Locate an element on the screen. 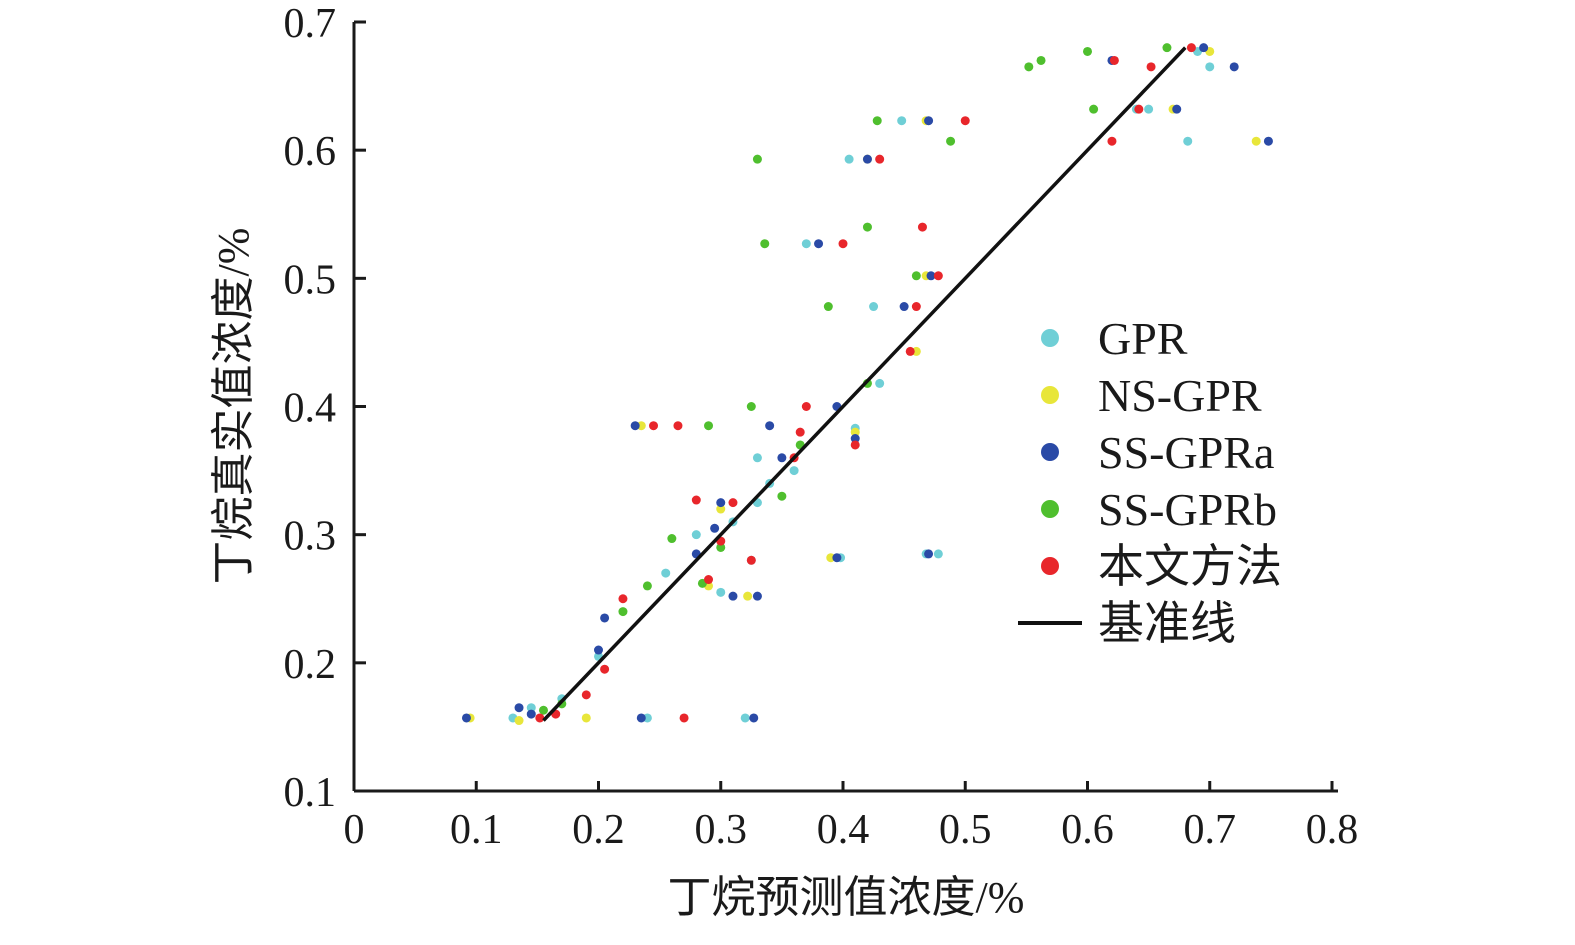  x-axis-title: 丁烷预测值浓度/% is located at coordinates (846, 897).